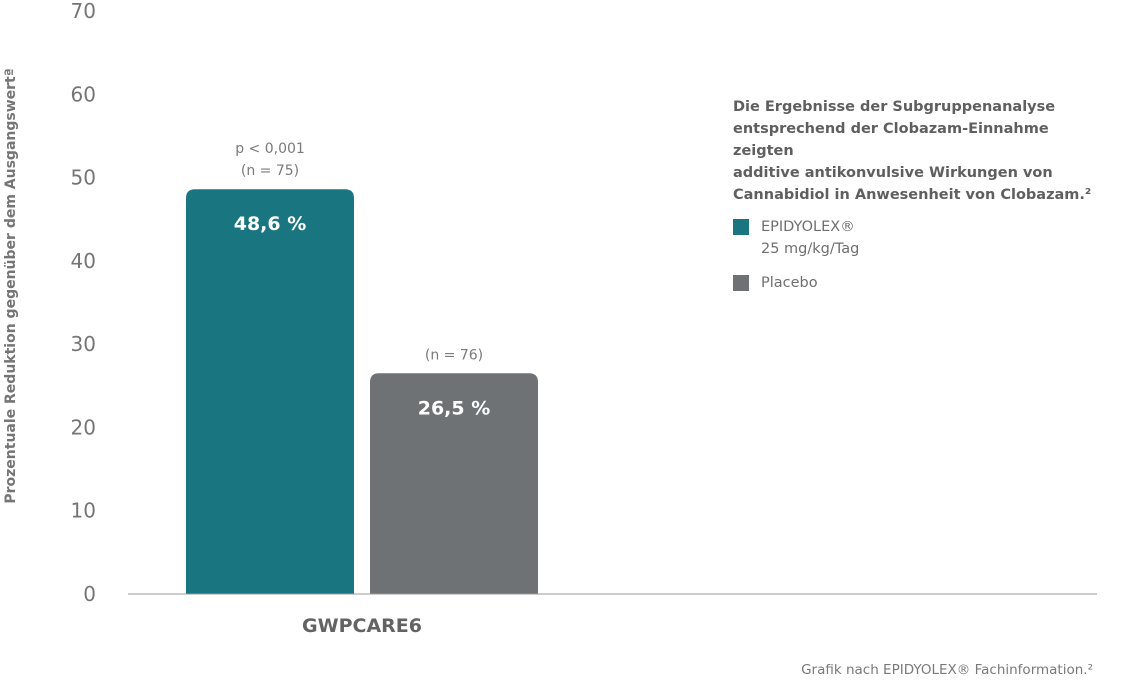 The width and height of the screenshot is (1121, 680). What do you see at coordinates (810, 249) in the screenshot?
I see `legend-label-epidyolex-dose: 25 mg/kg/Tag` at bounding box center [810, 249].